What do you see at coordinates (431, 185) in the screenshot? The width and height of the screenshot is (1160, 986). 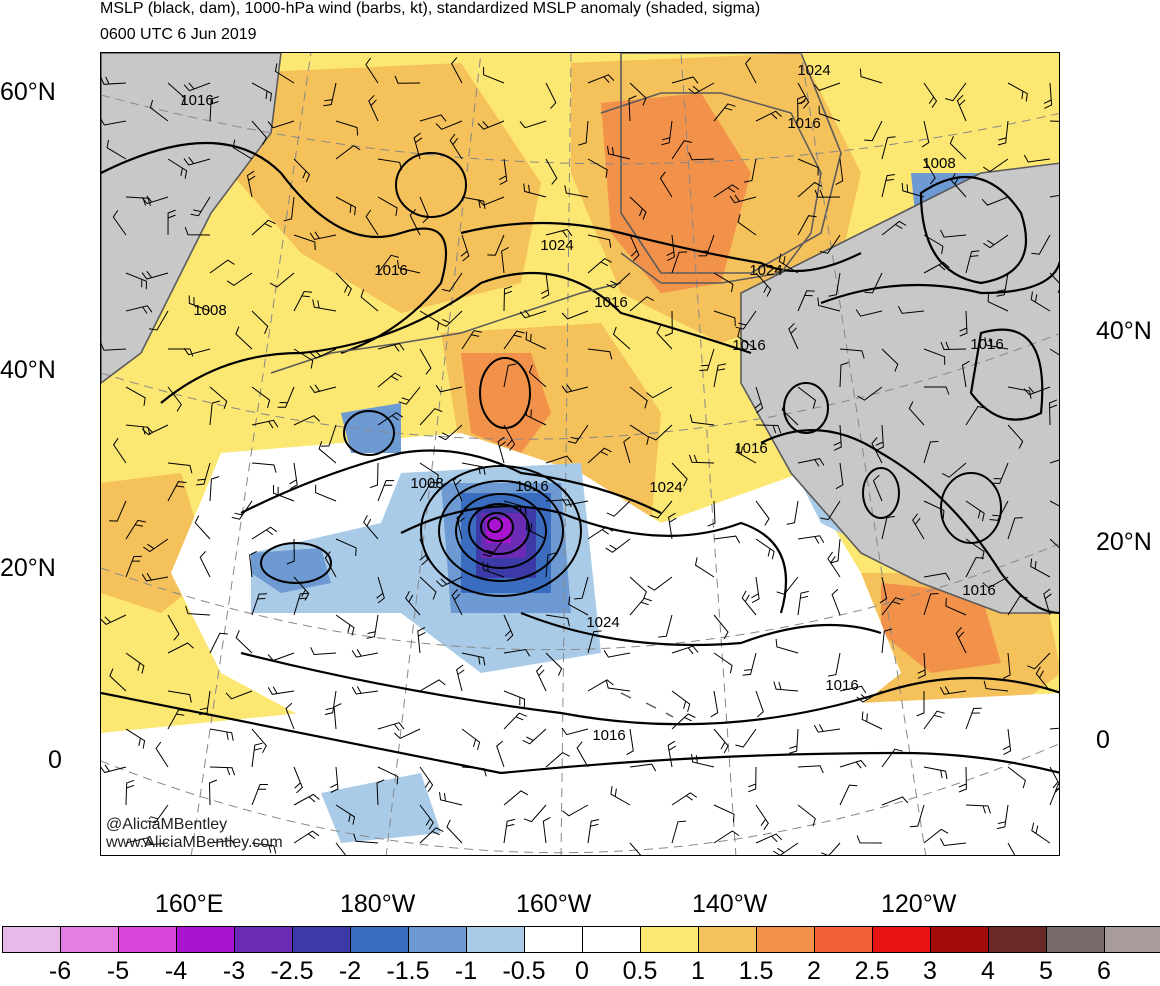 I see `closed-isobar` at bounding box center [431, 185].